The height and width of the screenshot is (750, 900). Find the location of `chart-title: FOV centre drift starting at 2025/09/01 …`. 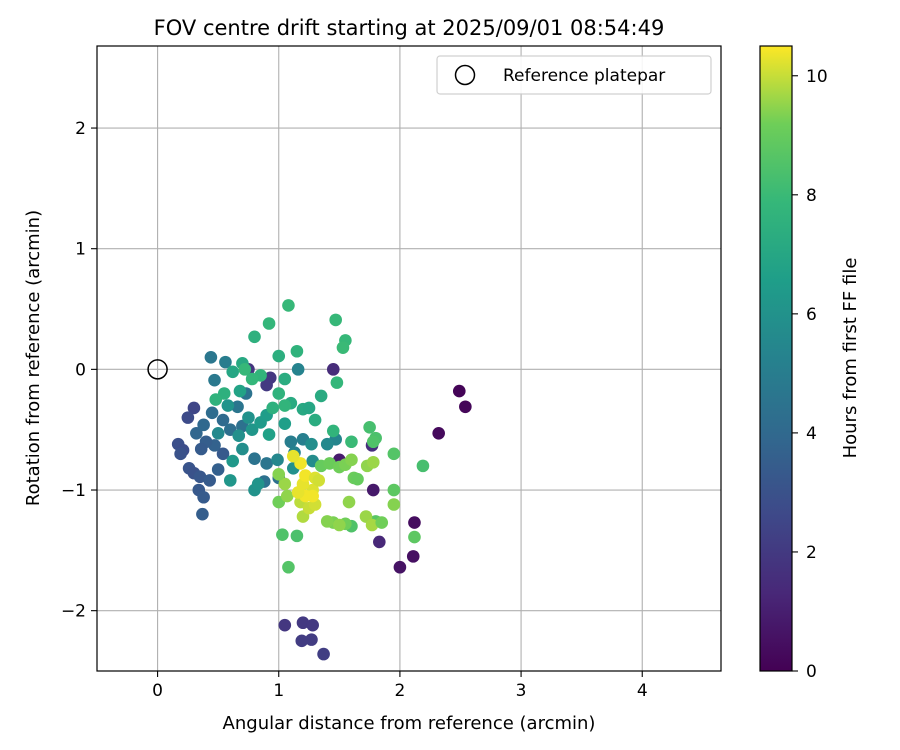

chart-title: FOV centre drift starting at 2025/09/01 … is located at coordinates (409, 28).